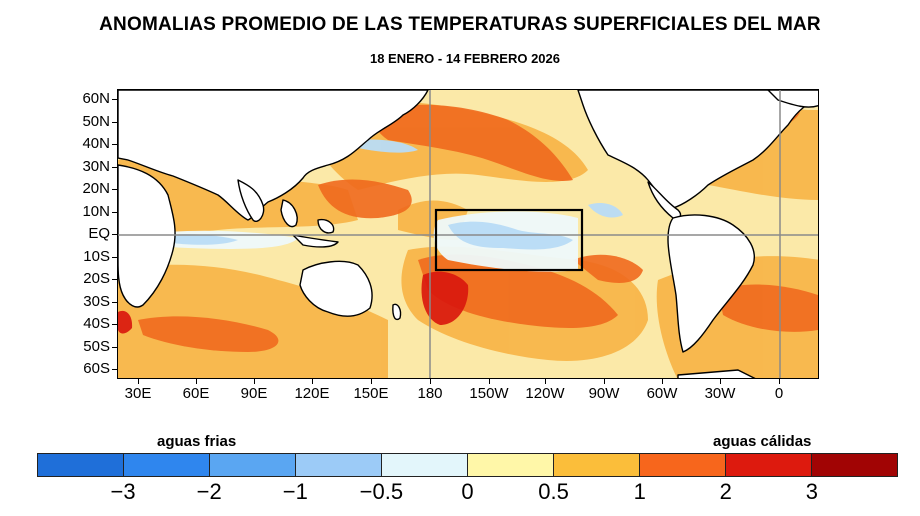 The height and width of the screenshot is (516, 920). What do you see at coordinates (662, 393) in the screenshot?
I see `lon-label: 60W` at bounding box center [662, 393].